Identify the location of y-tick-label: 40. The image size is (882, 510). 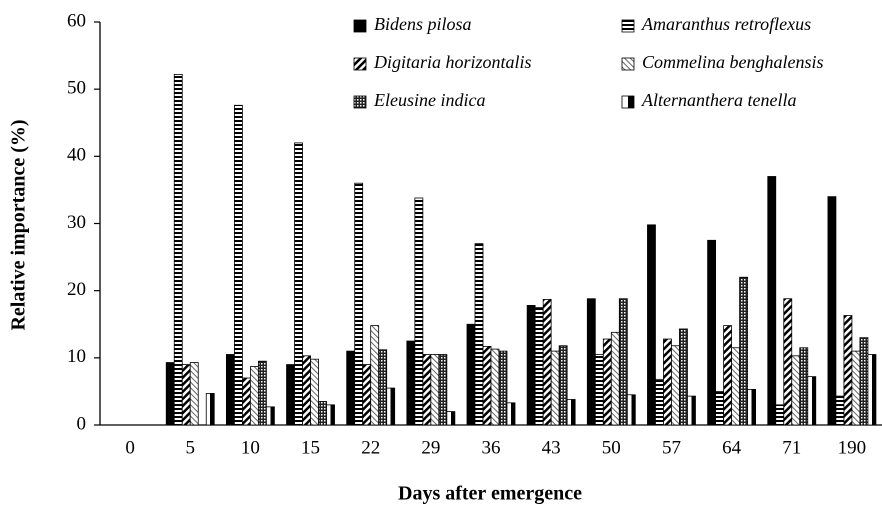
(76, 155).